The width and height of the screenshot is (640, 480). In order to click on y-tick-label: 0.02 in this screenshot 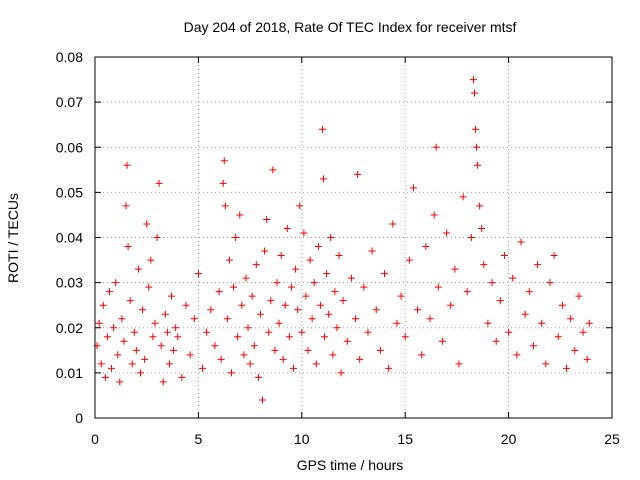, I will do `click(69, 328)`.